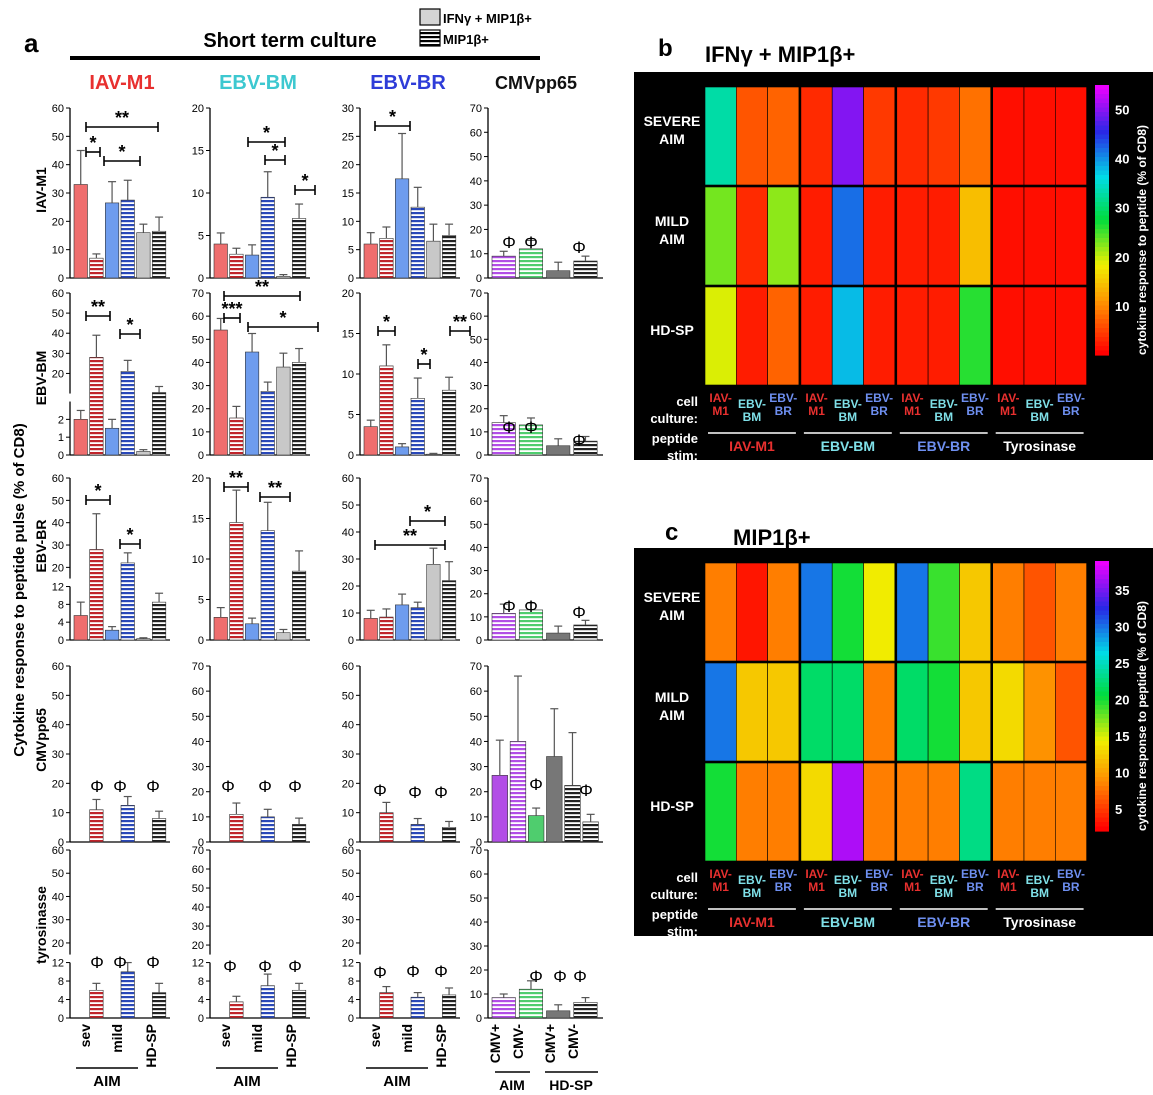  What do you see at coordinates (111, 755) in the screenshot?
I see `bar-panel-3-0: 0 10 20 30 40 50 60` at bounding box center [111, 755].